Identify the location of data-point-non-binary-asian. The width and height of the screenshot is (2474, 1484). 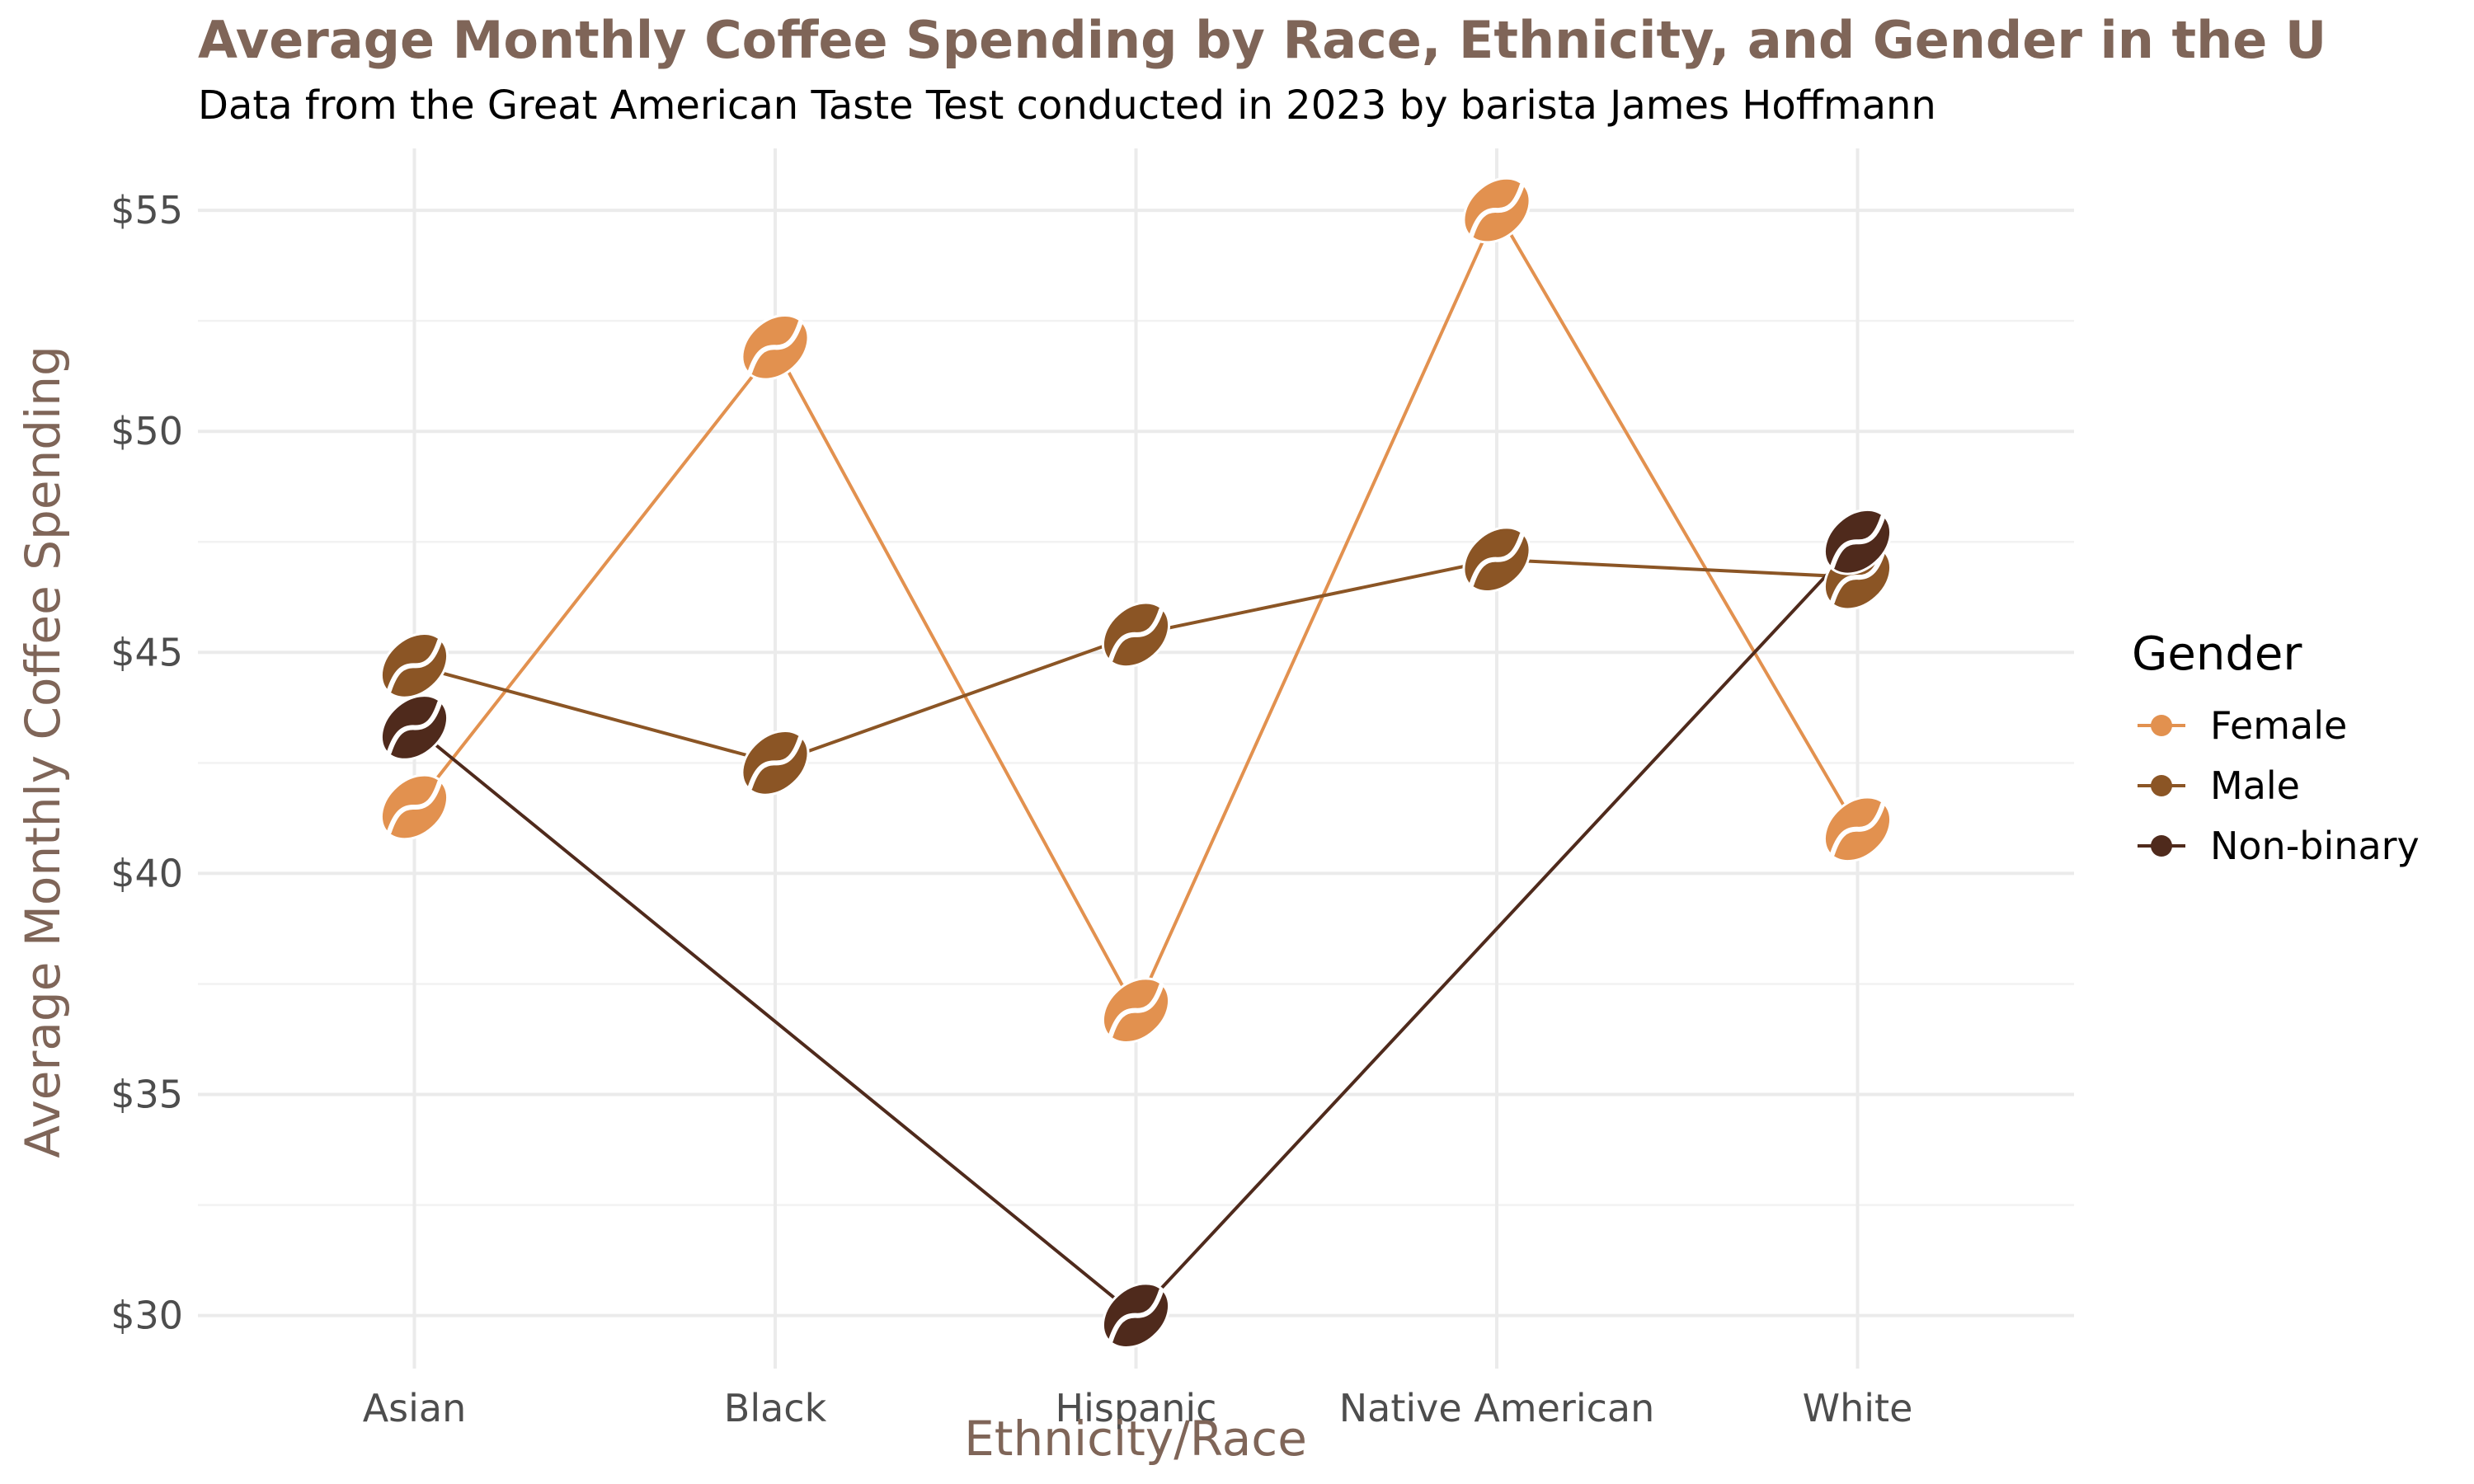
(414, 727).